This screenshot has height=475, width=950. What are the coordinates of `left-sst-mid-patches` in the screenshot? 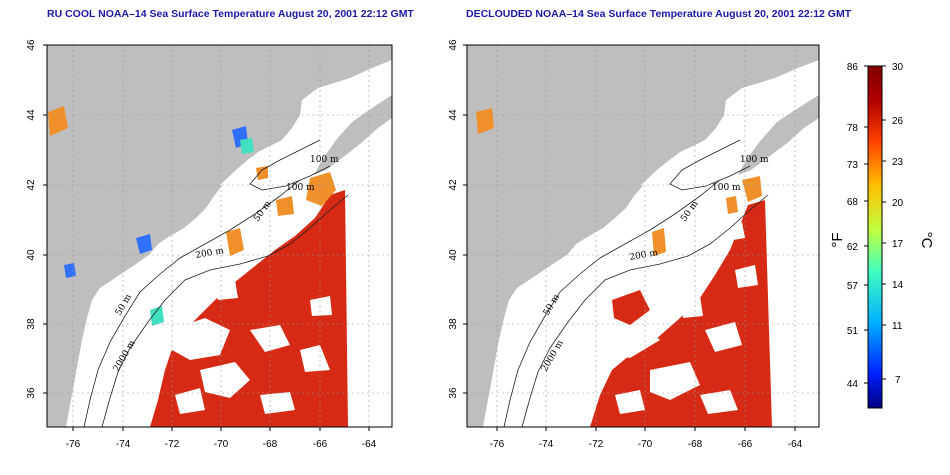 It's located at (192, 181).